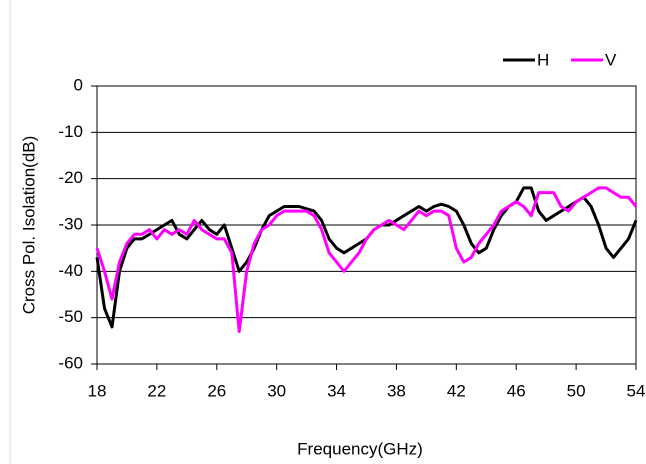 Image resolution: width=646 pixels, height=464 pixels. Describe the element at coordinates (336, 390) in the screenshot. I see `x-tick-label: 34` at that location.